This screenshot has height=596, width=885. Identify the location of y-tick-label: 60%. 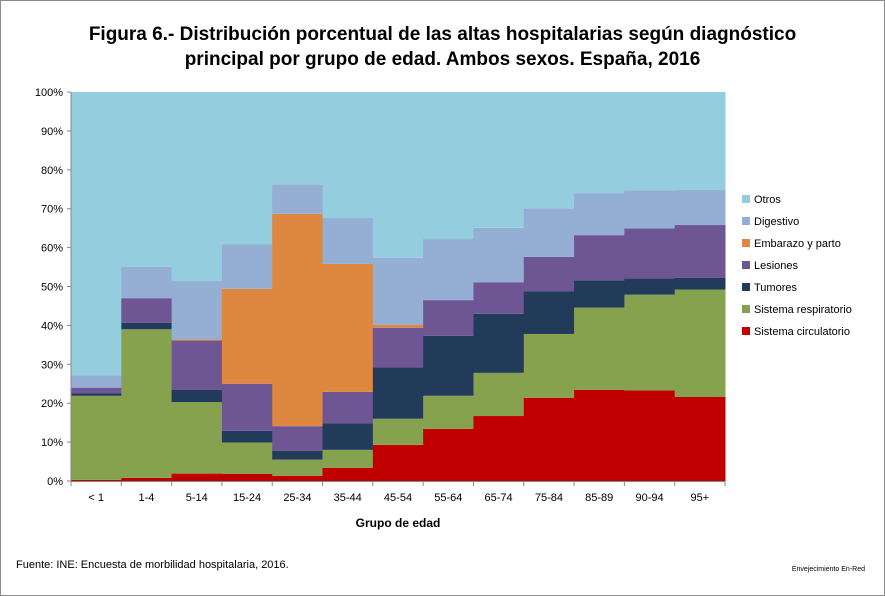
(52, 249).